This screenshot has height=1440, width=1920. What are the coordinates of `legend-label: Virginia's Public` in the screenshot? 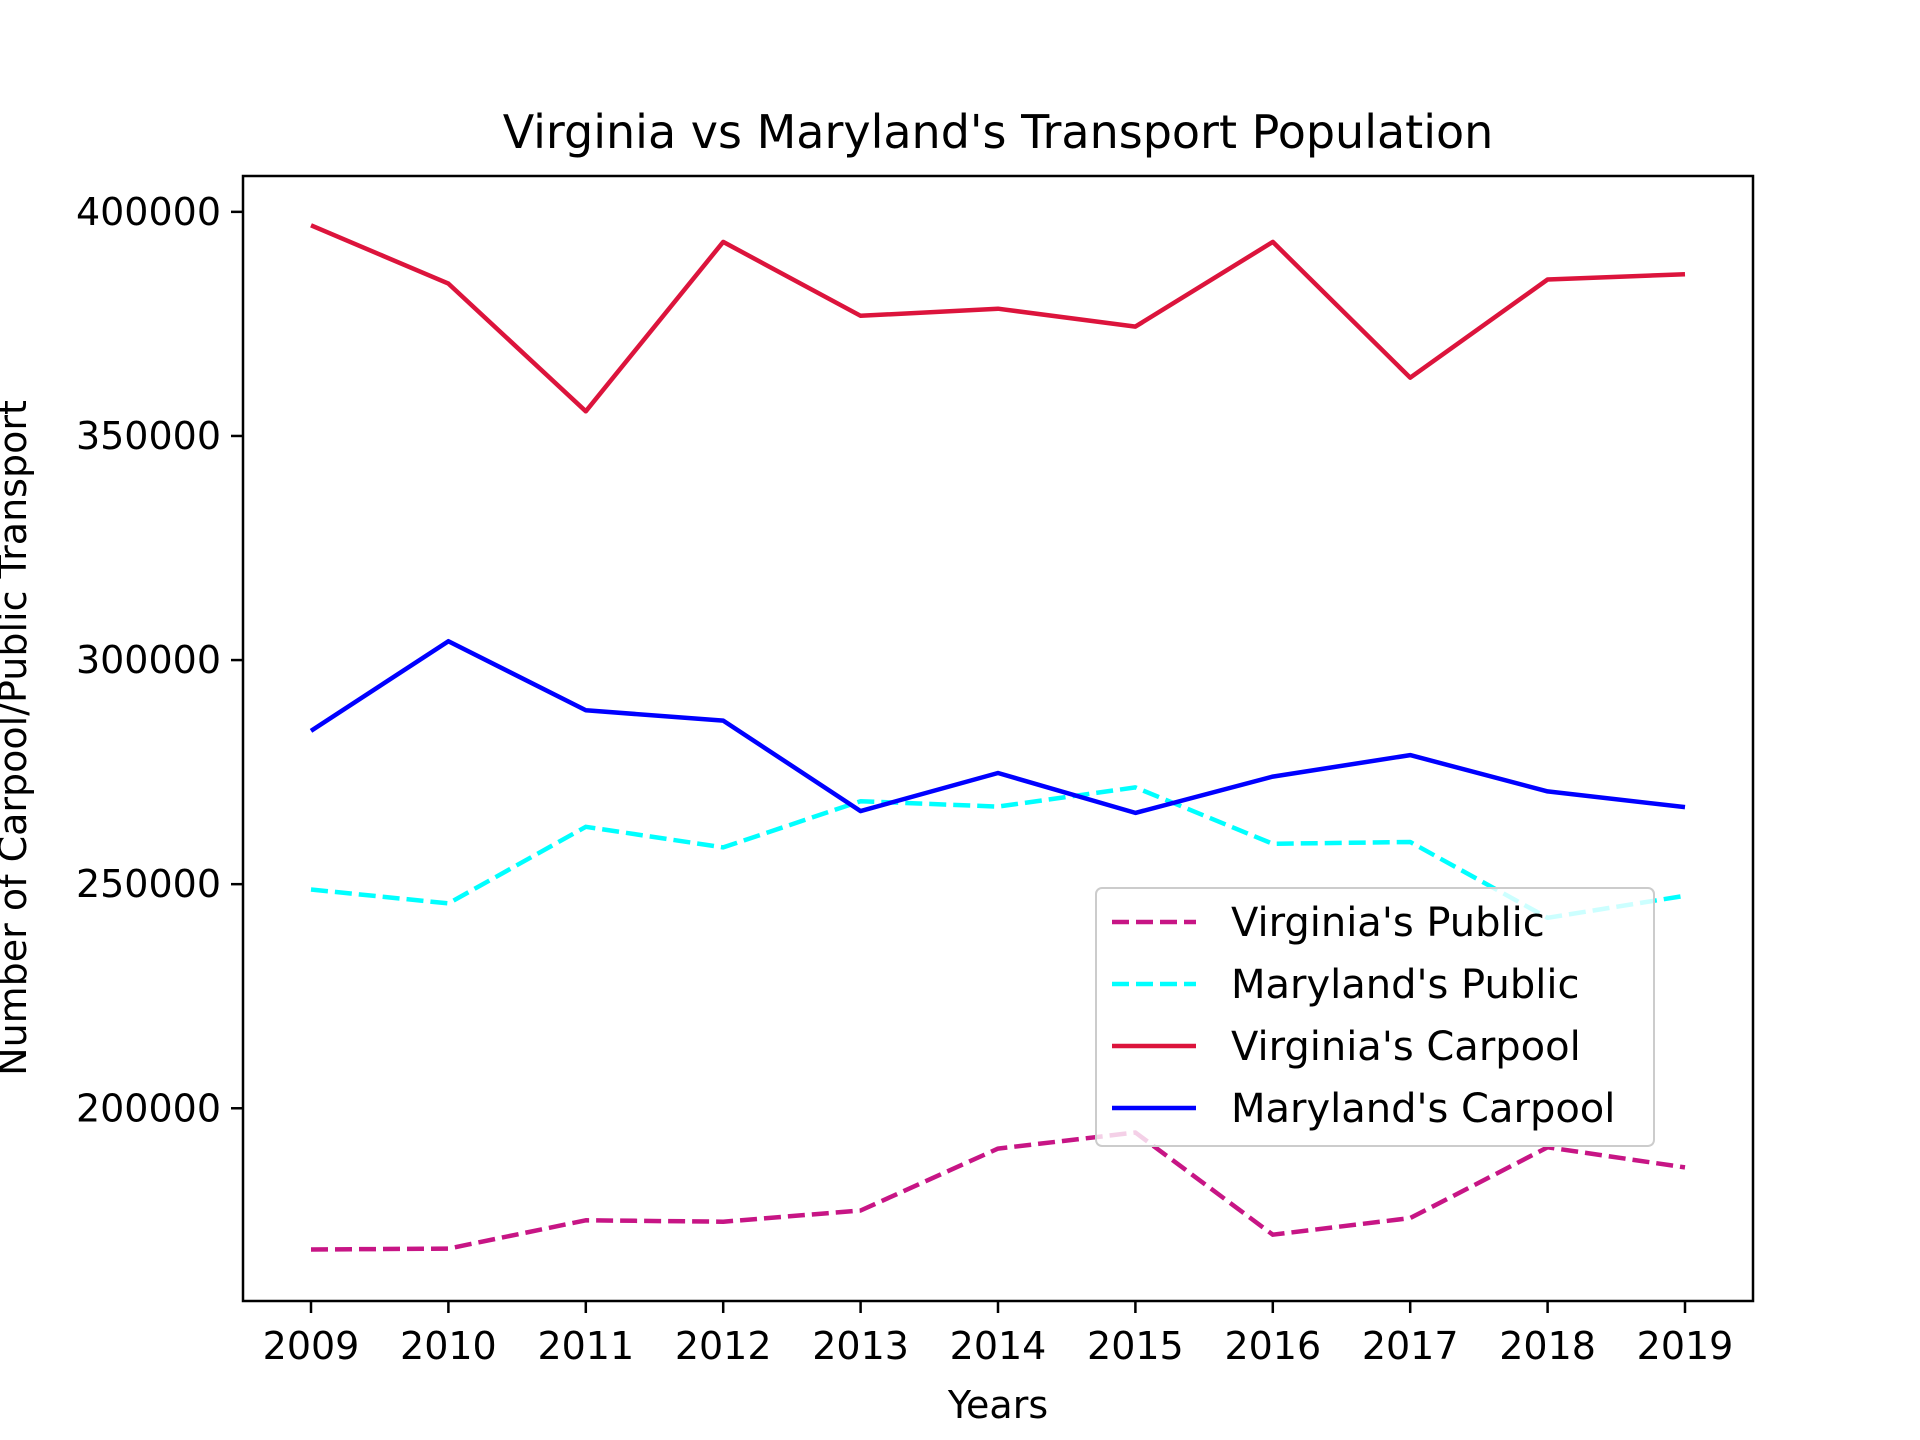 It's located at (1388, 923).